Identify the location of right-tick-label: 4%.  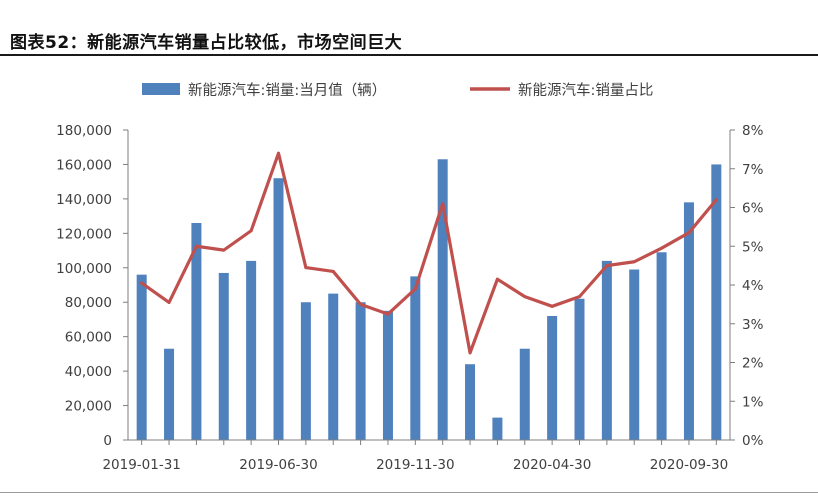
(753, 286).